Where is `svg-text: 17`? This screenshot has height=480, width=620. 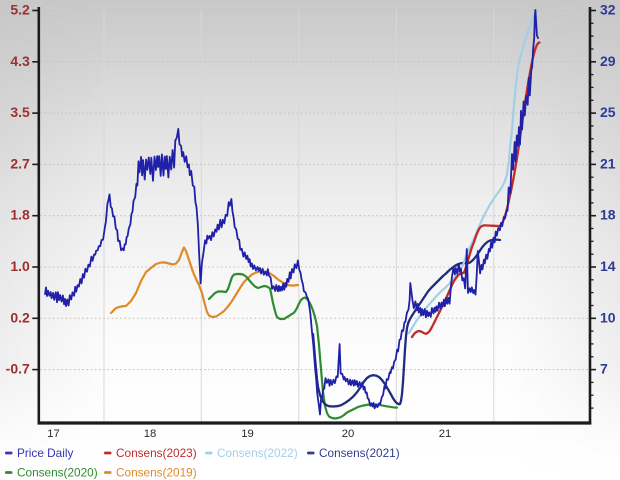
svg-text: 17 is located at coordinates (53, 434).